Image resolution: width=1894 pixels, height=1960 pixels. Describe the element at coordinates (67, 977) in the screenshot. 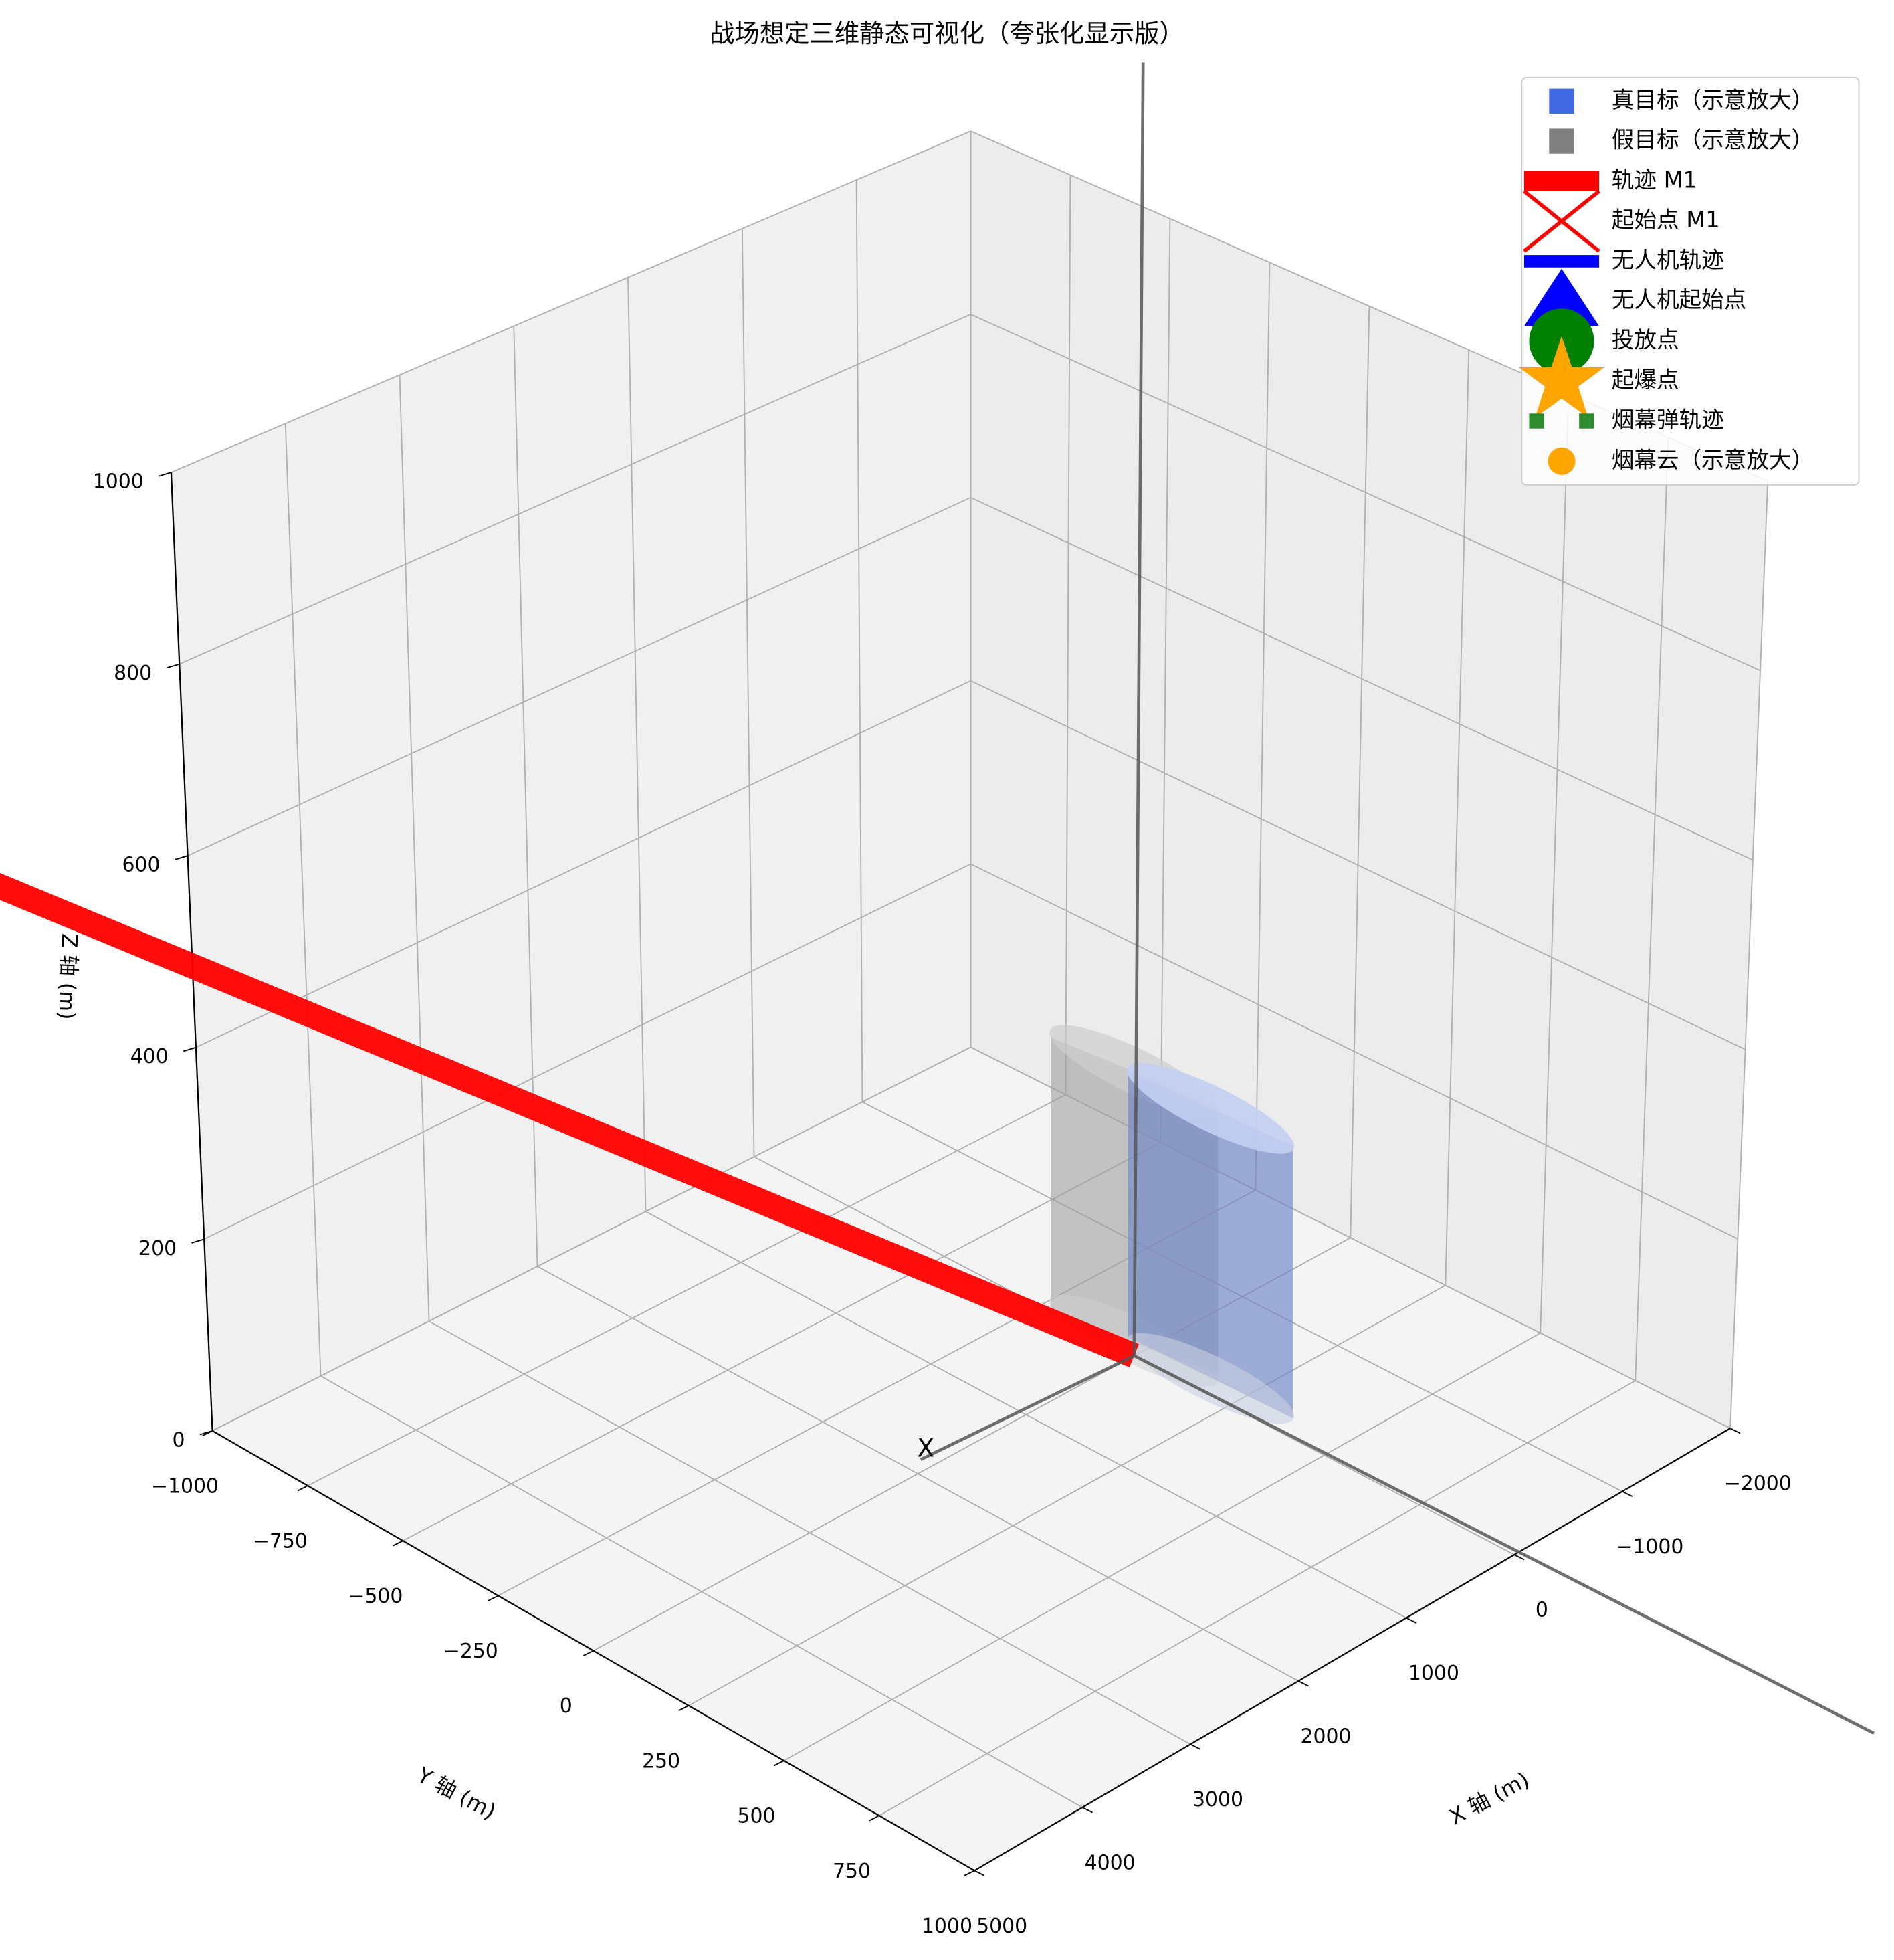

I see `z-axis-label: Z 轴 (m)` at that location.